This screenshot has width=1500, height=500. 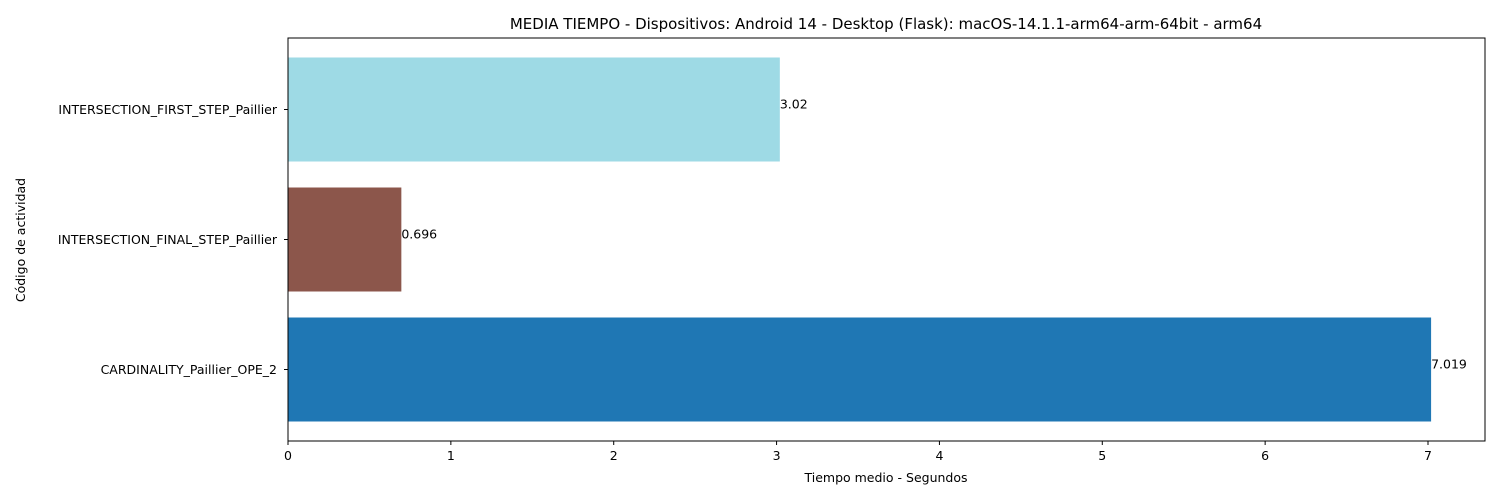 What do you see at coordinates (20, 240) in the screenshot?
I see `y-axis-label: Código de actividad` at bounding box center [20, 240].